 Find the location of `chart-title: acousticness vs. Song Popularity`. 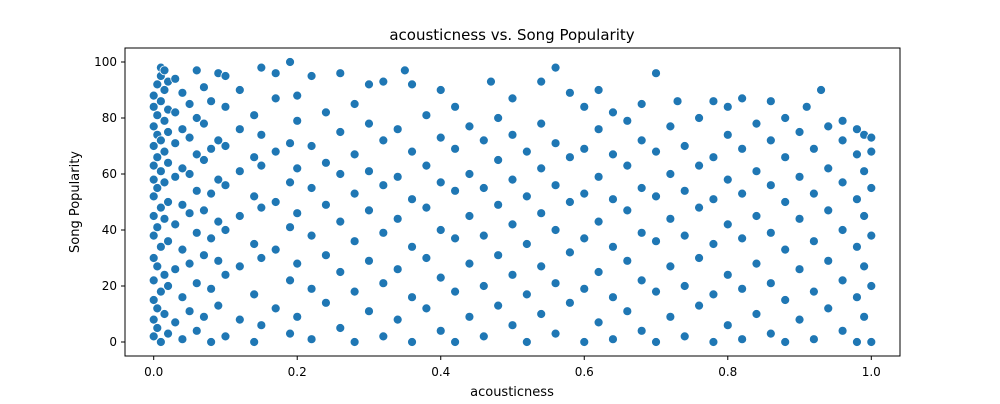

chart-title: acousticness vs. Song Popularity is located at coordinates (511, 35).